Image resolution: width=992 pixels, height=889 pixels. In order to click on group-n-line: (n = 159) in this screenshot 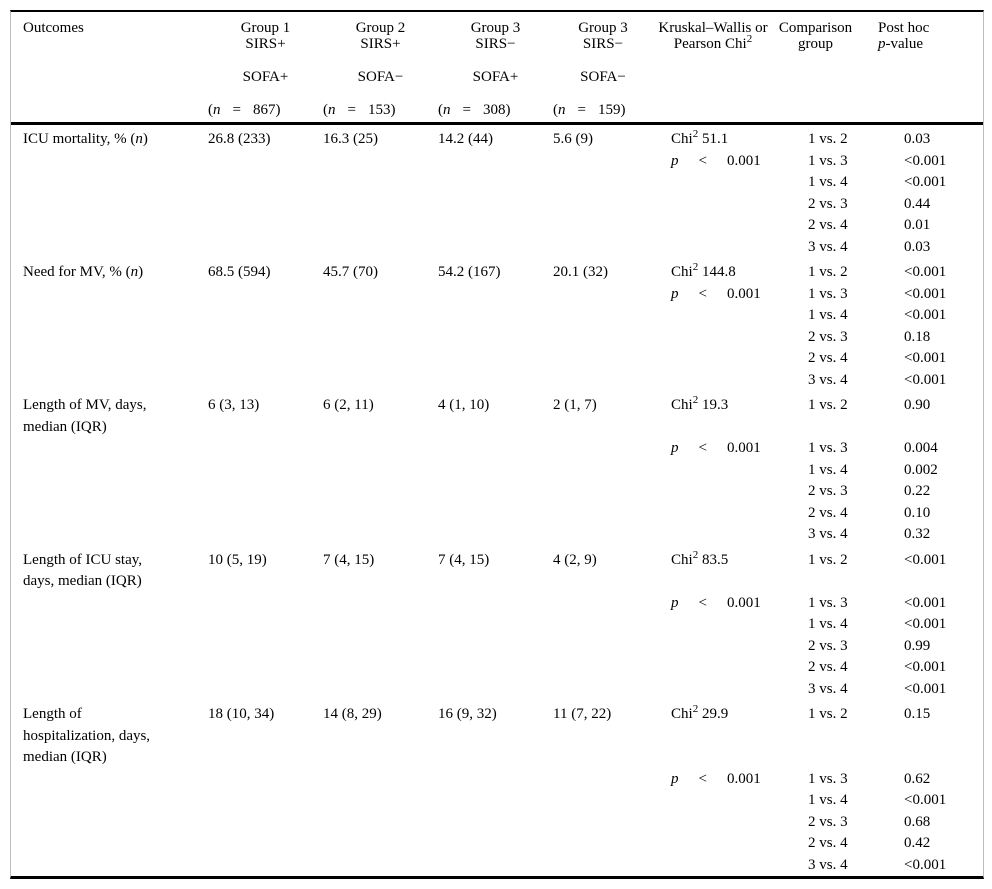, I will do `click(603, 110)`.